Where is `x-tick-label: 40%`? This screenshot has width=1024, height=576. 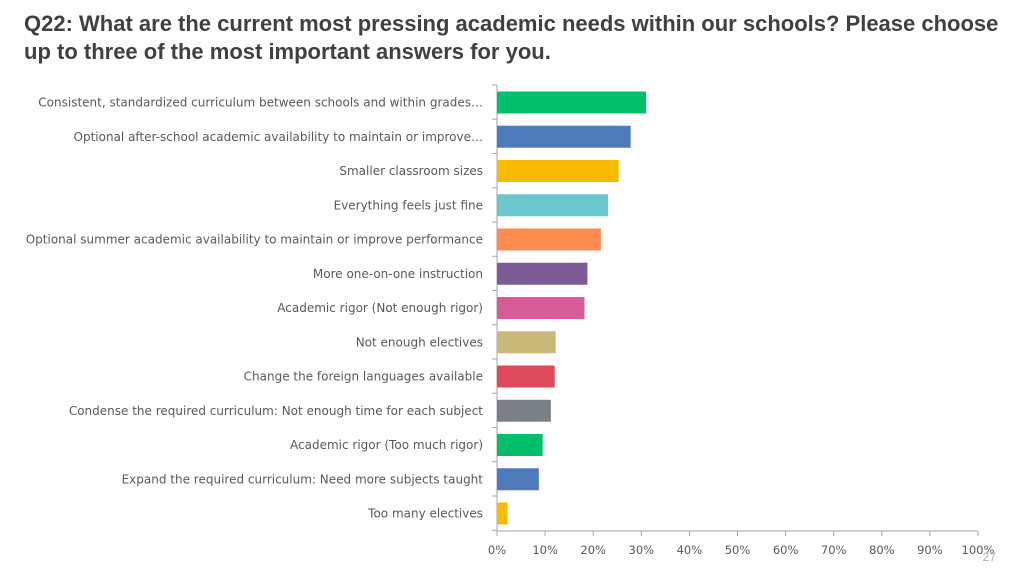
x-tick-label: 40% is located at coordinates (690, 550).